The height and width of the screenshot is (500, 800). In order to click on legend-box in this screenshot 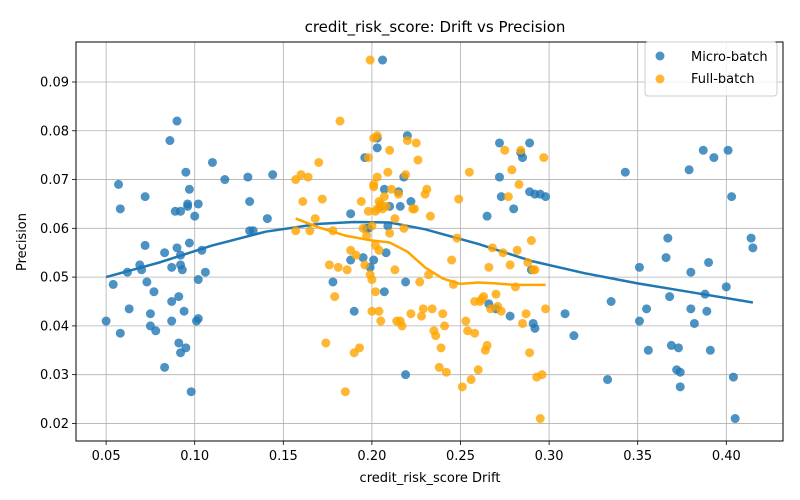, I will do `click(711, 69)`.